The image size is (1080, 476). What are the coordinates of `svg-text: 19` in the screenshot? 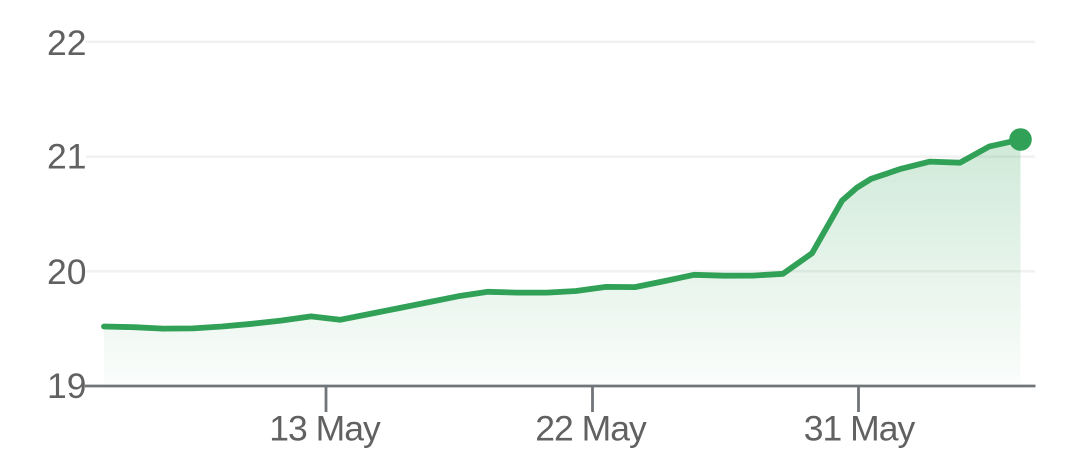 It's located at (67, 386).